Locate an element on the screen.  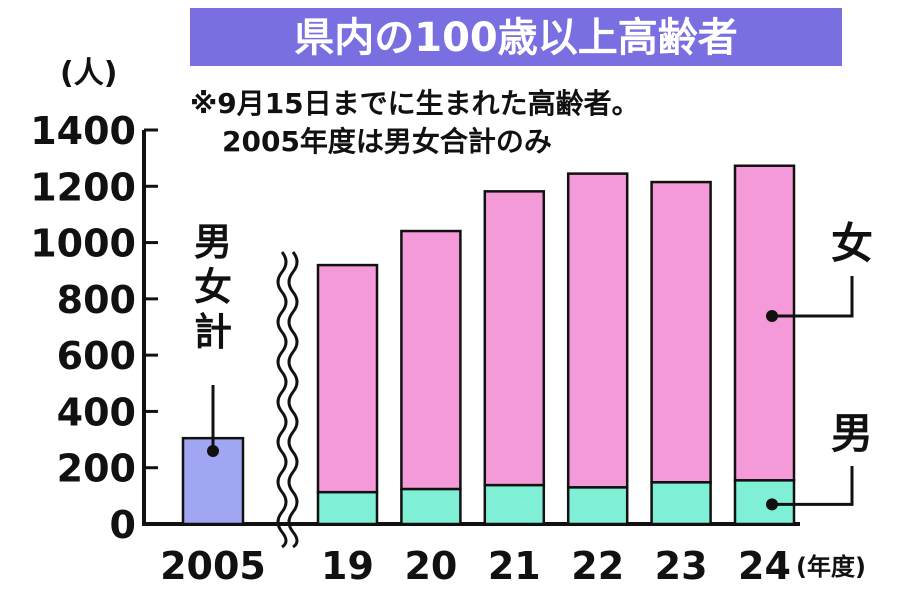
note-line-2: 2005年度は男女合計のみ is located at coordinates (387, 141).